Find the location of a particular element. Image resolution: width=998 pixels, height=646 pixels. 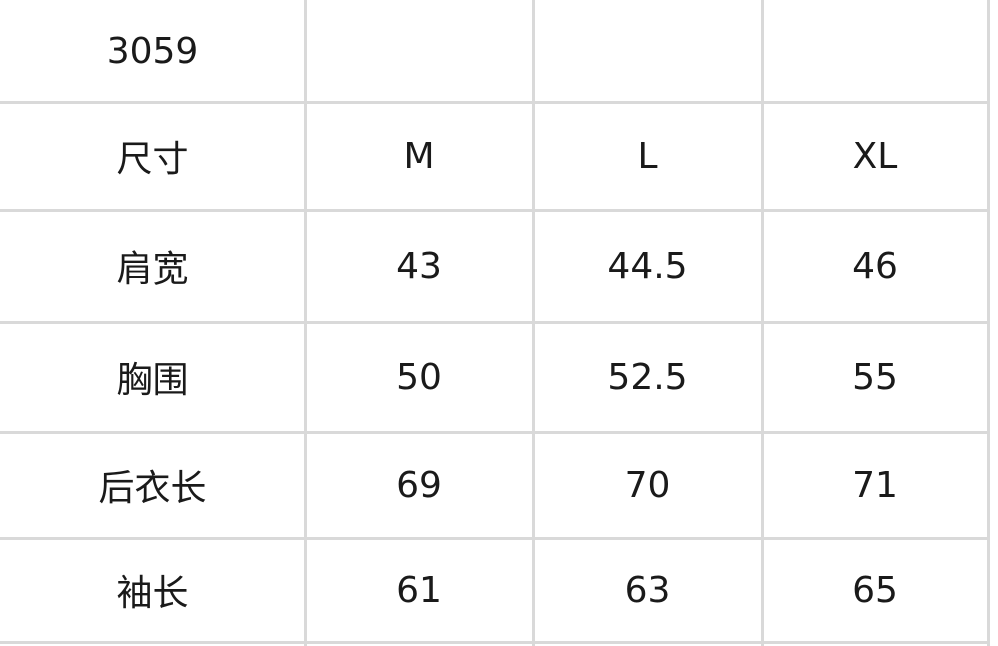

table-cell: 50 is located at coordinates (419, 377).